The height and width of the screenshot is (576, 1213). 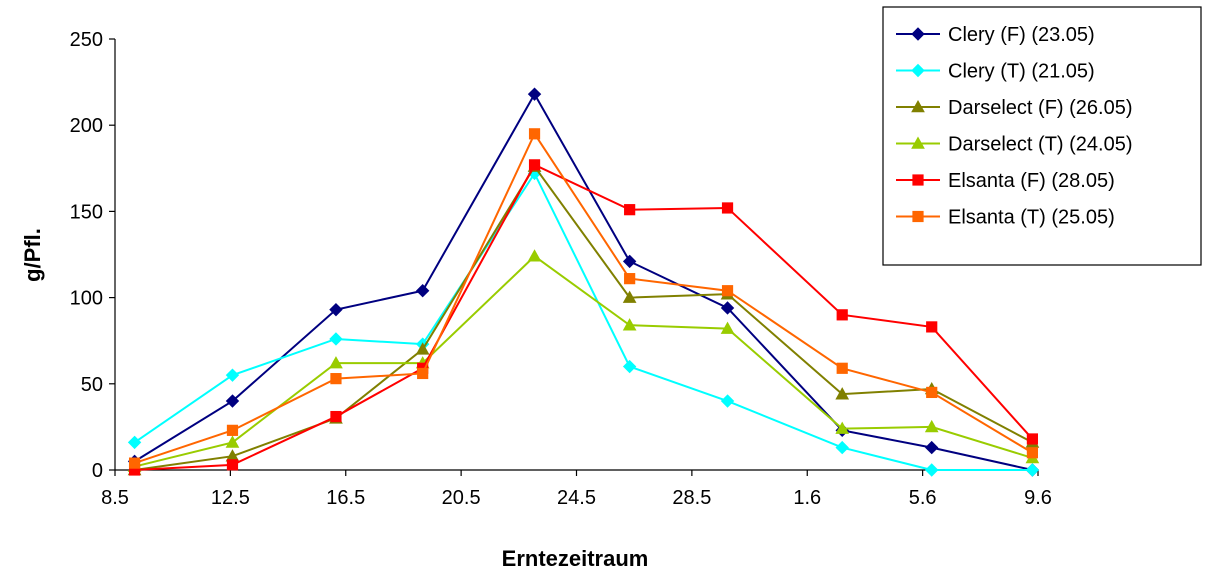 What do you see at coordinates (1040, 108) in the screenshot?
I see `legend-label: Darselect (F) (26.05)` at bounding box center [1040, 108].